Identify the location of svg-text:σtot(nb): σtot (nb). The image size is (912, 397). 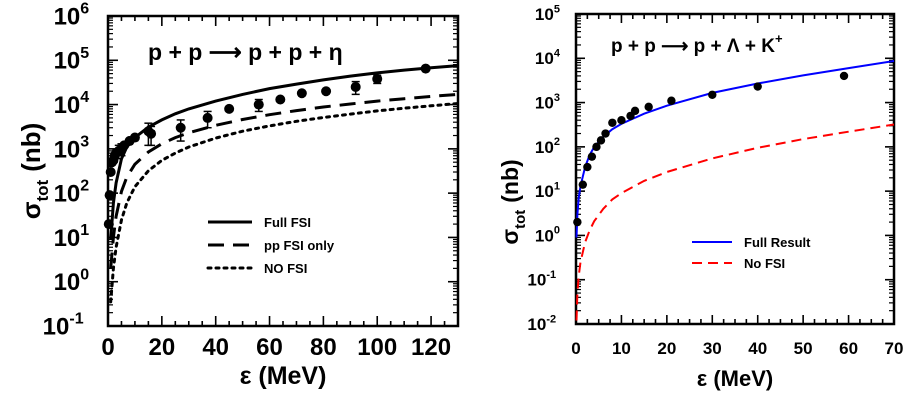
(34, 171).